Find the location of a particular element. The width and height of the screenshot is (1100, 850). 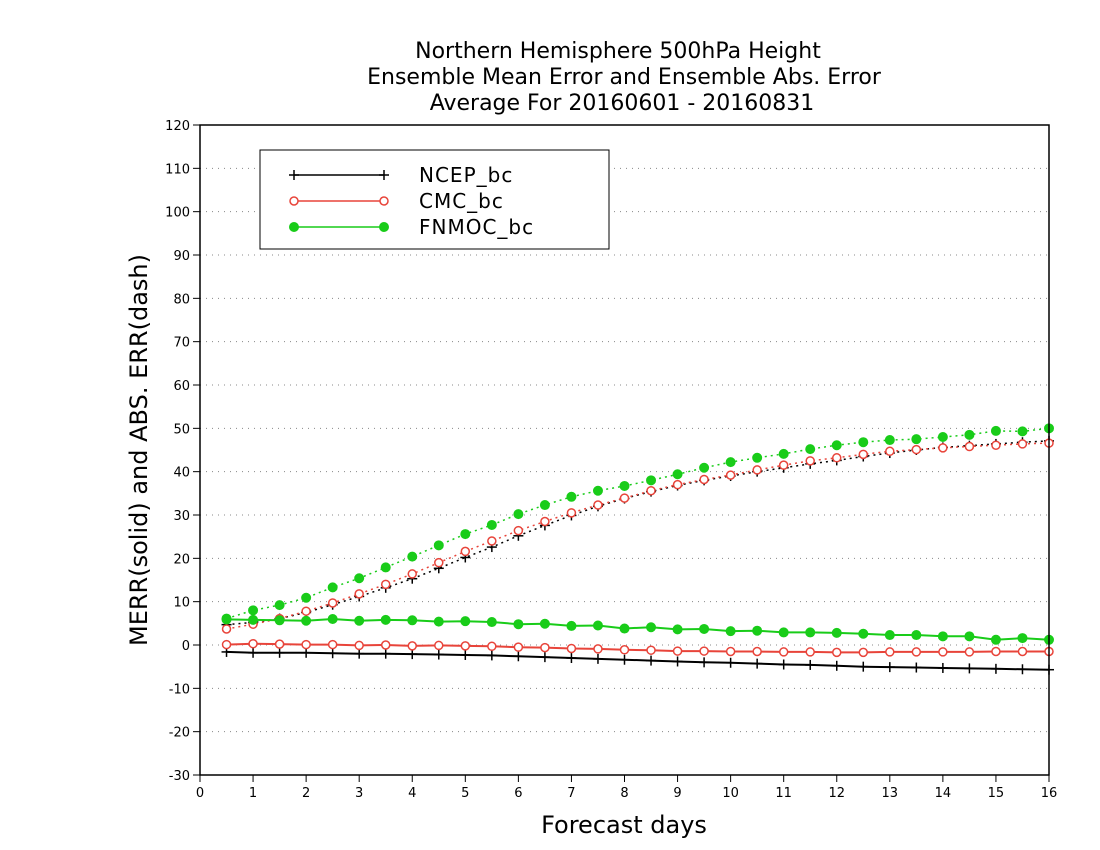

y-axis: -30 -20 -10 0 10 20 30 40 50 60 70 80 90 100 110 120 is located at coordinates (182, 451).